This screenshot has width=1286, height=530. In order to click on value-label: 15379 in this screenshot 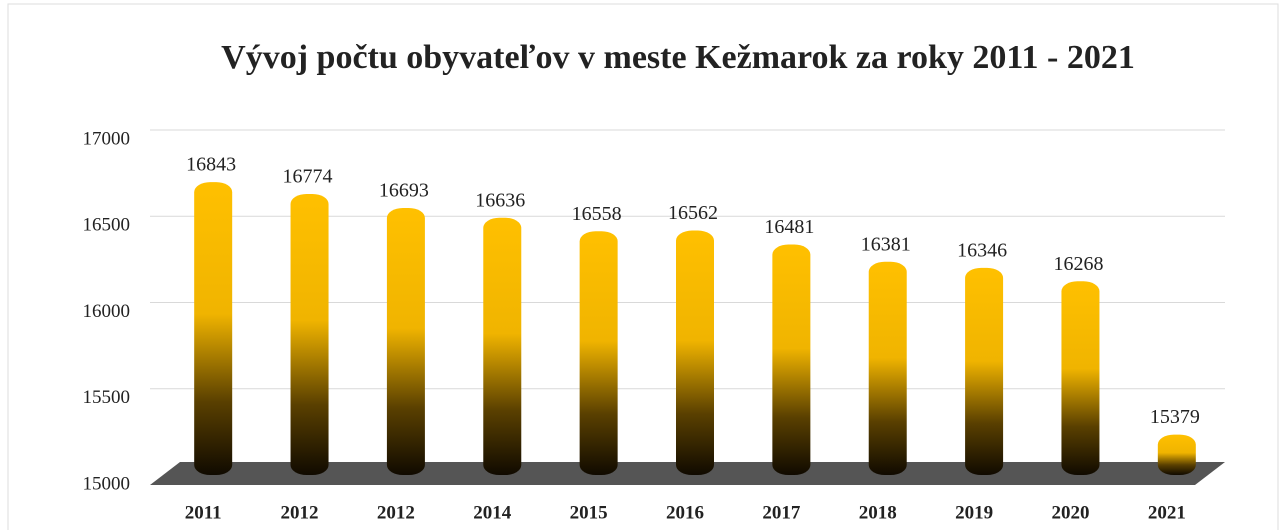, I will do `click(1175, 417)`.